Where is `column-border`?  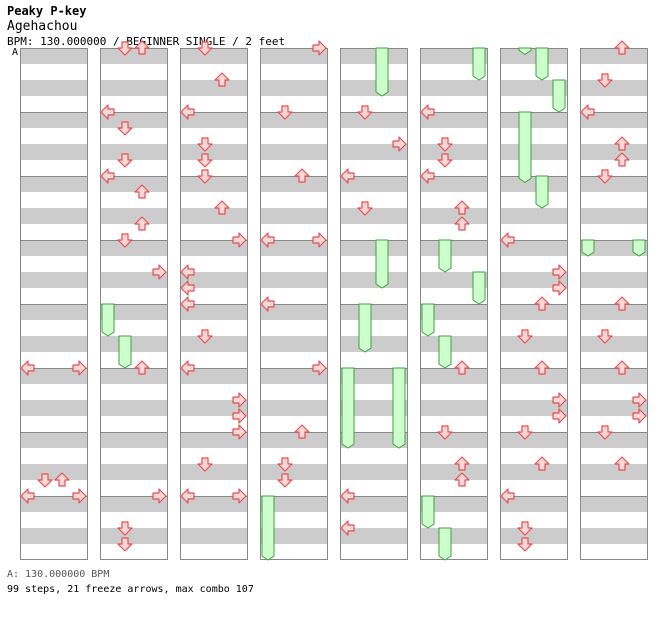 column-border is located at coordinates (374, 304).